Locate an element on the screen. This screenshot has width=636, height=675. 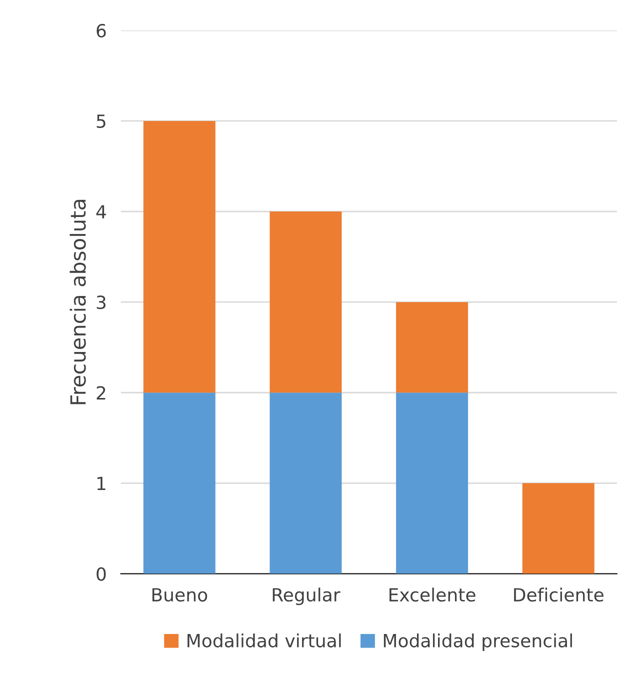
x-tick-label: Bueno is located at coordinates (180, 595).